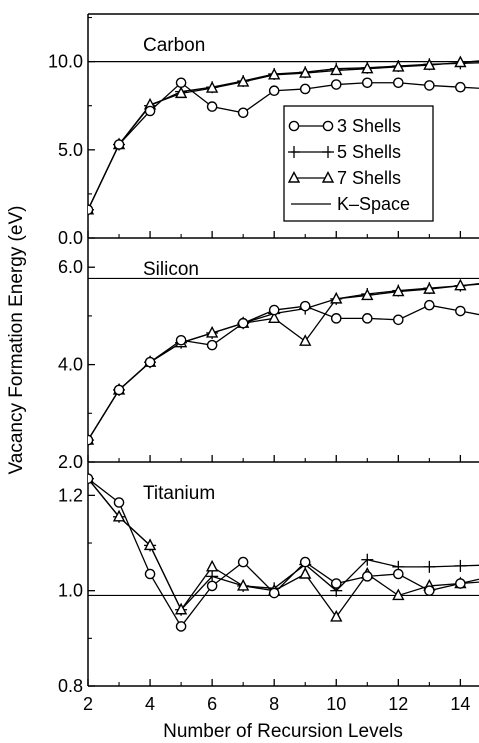 The height and width of the screenshot is (743, 479). Describe the element at coordinates (179, 493) in the screenshot. I see `panel-title: Titanium` at that location.